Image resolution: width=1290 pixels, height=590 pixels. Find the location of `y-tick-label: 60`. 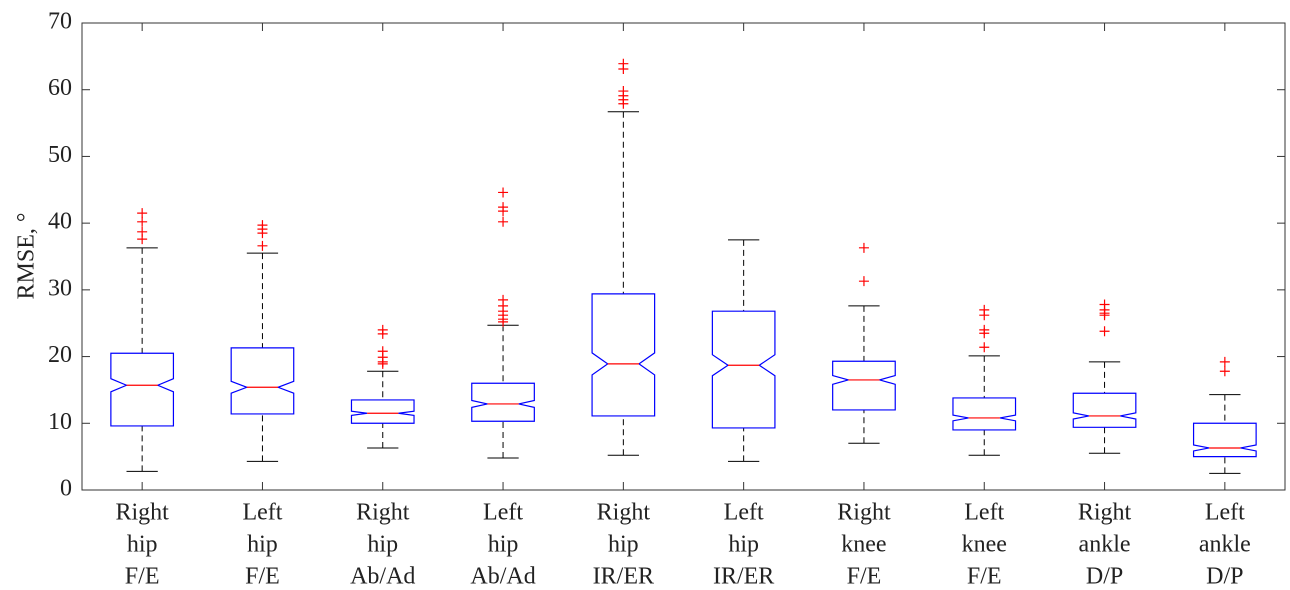

y-tick-label: 60 is located at coordinates (60, 88).